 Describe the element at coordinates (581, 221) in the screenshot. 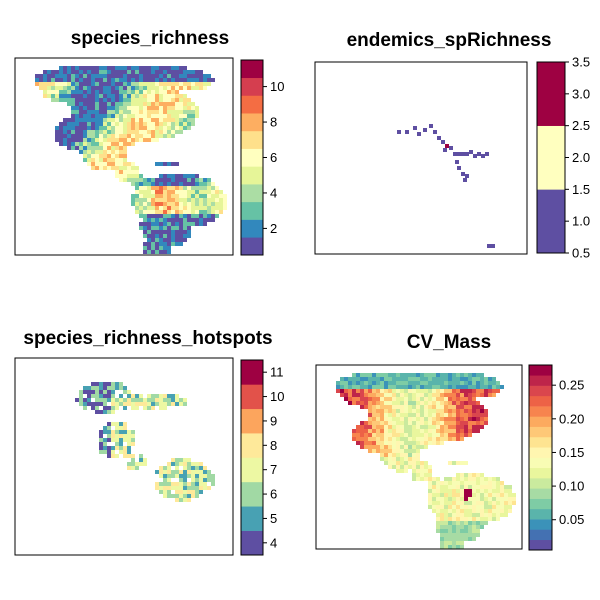

I see `colorbar-tick-label: 1.0` at that location.